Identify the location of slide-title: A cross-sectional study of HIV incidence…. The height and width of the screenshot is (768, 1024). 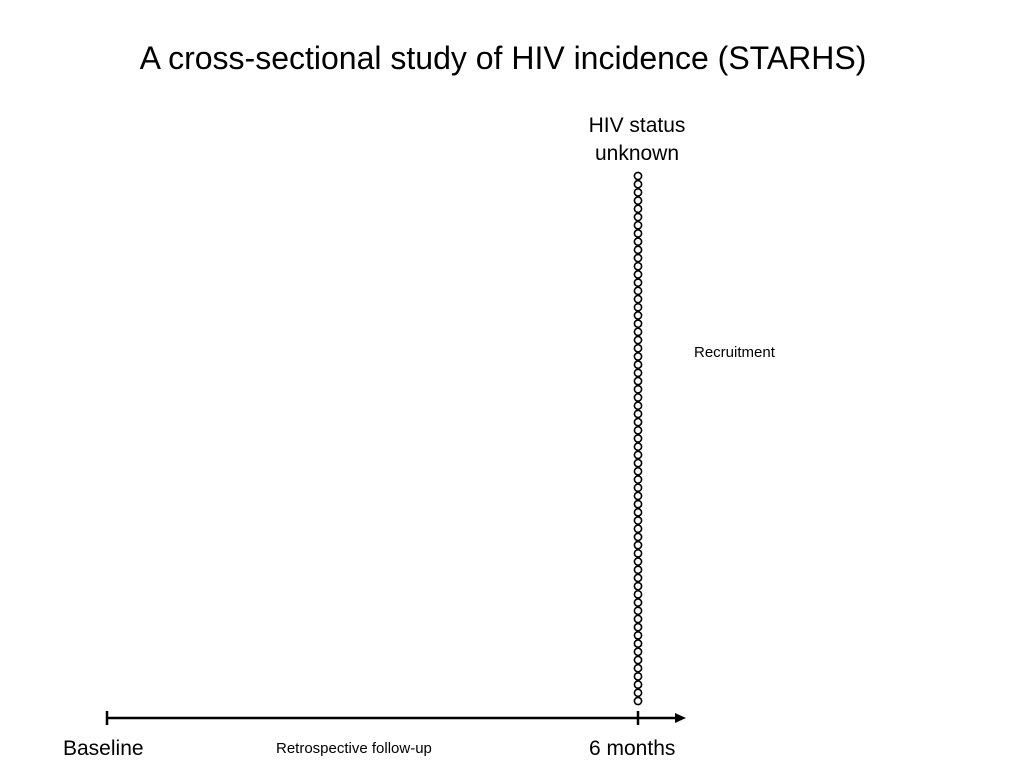
(503, 58).